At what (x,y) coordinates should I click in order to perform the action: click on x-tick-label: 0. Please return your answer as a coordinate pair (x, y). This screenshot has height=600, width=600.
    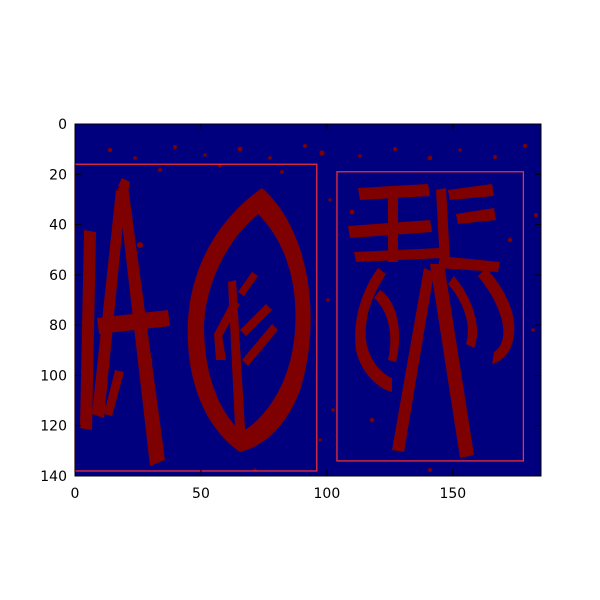
    Looking at the image, I should click on (75, 494).